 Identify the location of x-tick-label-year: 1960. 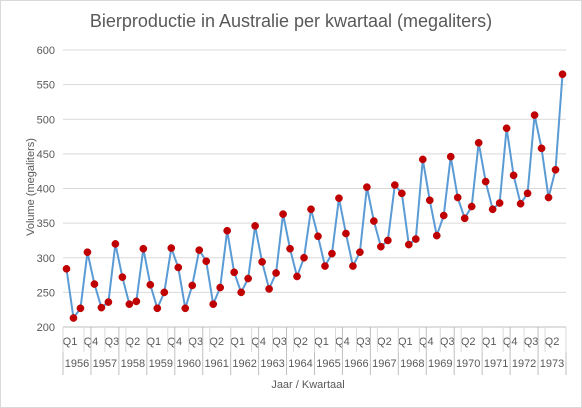
(189, 364).